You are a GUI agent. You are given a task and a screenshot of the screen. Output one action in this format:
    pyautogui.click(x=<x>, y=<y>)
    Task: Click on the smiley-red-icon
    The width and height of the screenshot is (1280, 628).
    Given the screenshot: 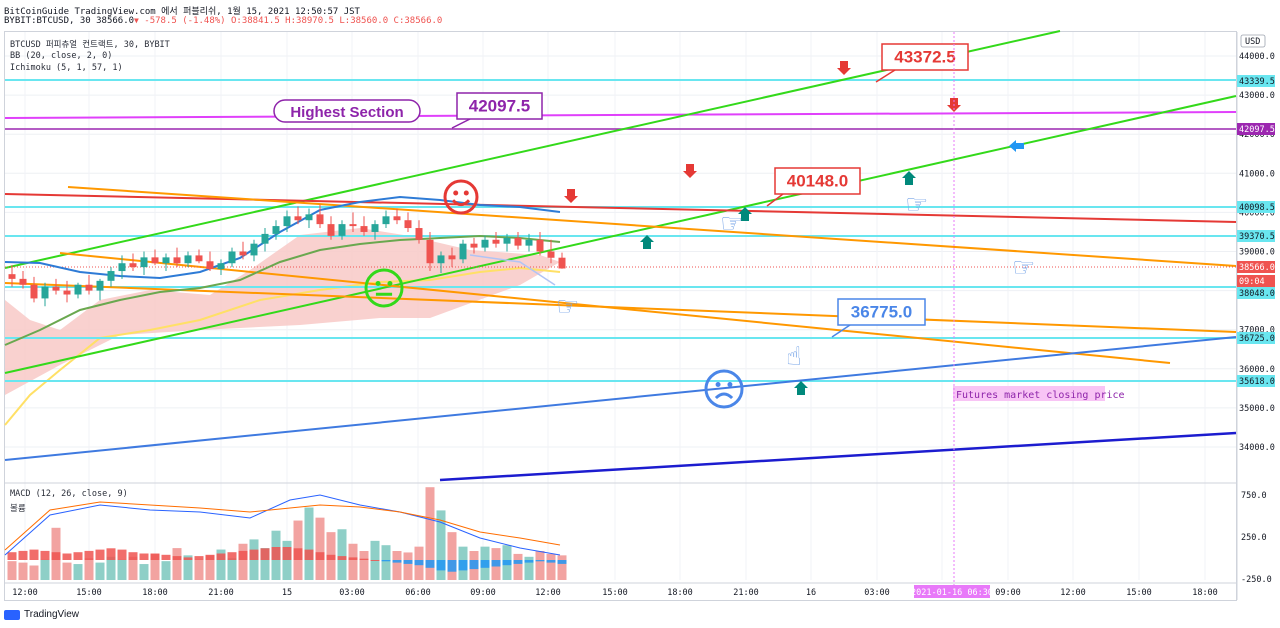 What is the action you would take?
    pyautogui.click(x=461, y=197)
    